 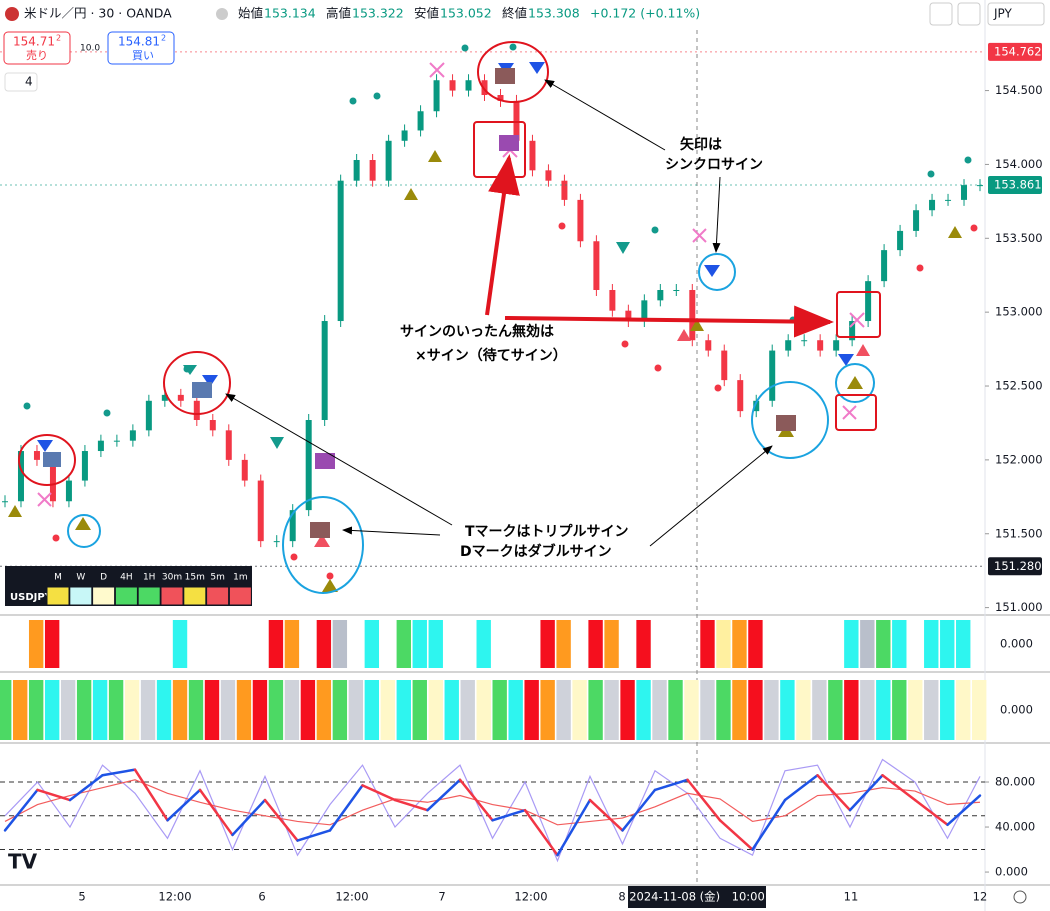 What do you see at coordinates (645, 13) in the screenshot?
I see `change: +0.172 (+0.11%)` at bounding box center [645, 13].